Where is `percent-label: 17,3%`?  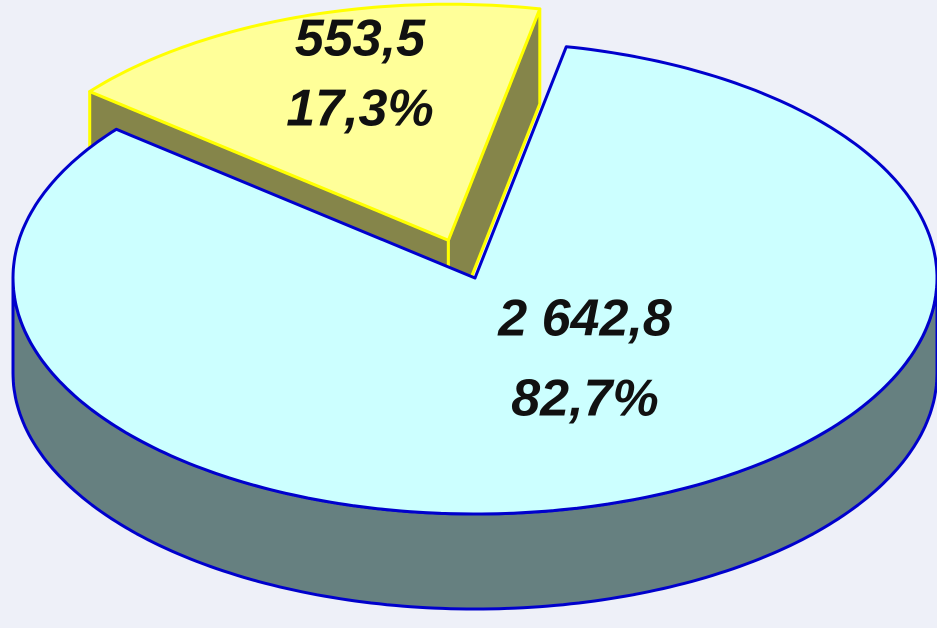
percent-label: 17,3% is located at coordinates (359, 109).